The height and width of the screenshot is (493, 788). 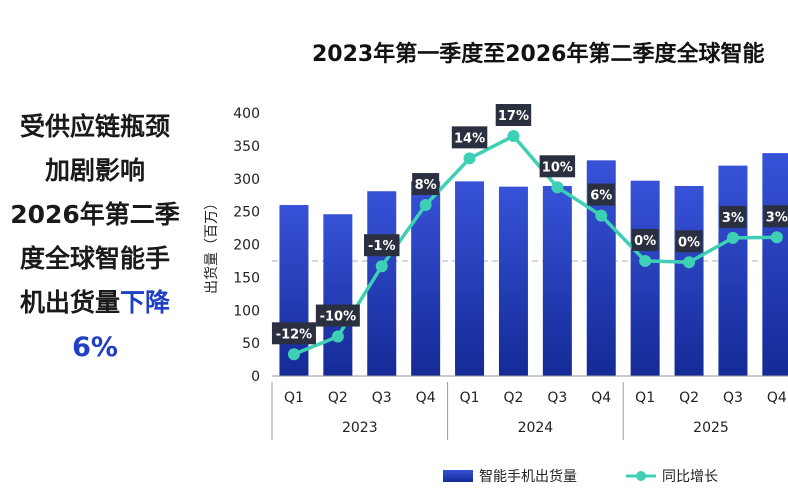 I want to click on year-label: 2024, so click(x=536, y=428).